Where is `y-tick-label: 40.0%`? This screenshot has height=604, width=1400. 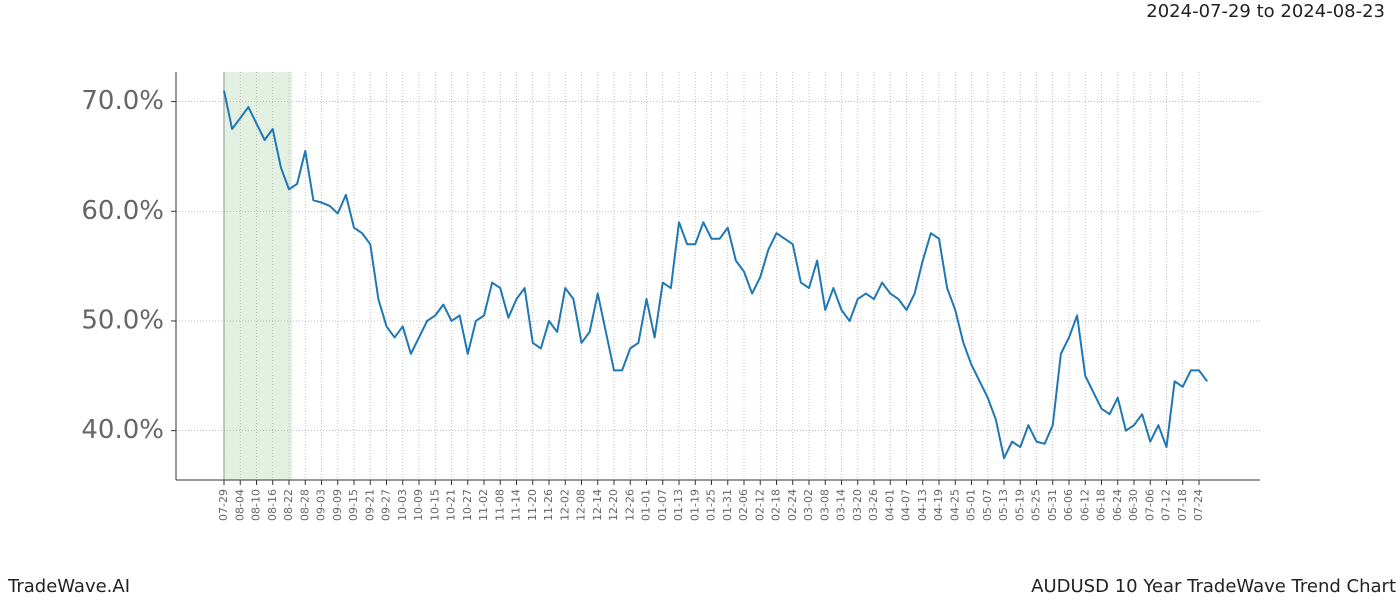
y-tick-label: 40.0% is located at coordinates (122, 430).